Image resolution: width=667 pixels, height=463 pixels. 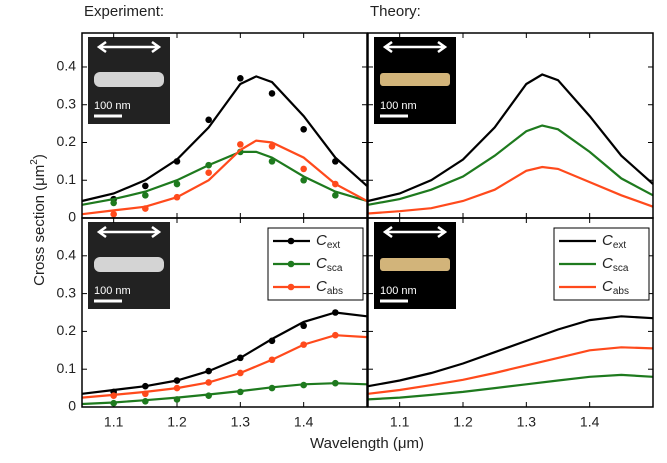 What do you see at coordinates (395, 11) in the screenshot?
I see `panel-title: Theory:` at bounding box center [395, 11].